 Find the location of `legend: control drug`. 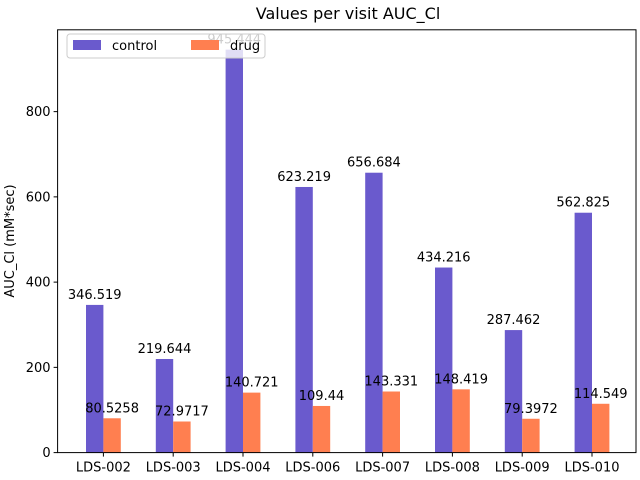

legend: control drug is located at coordinates (166, 46).